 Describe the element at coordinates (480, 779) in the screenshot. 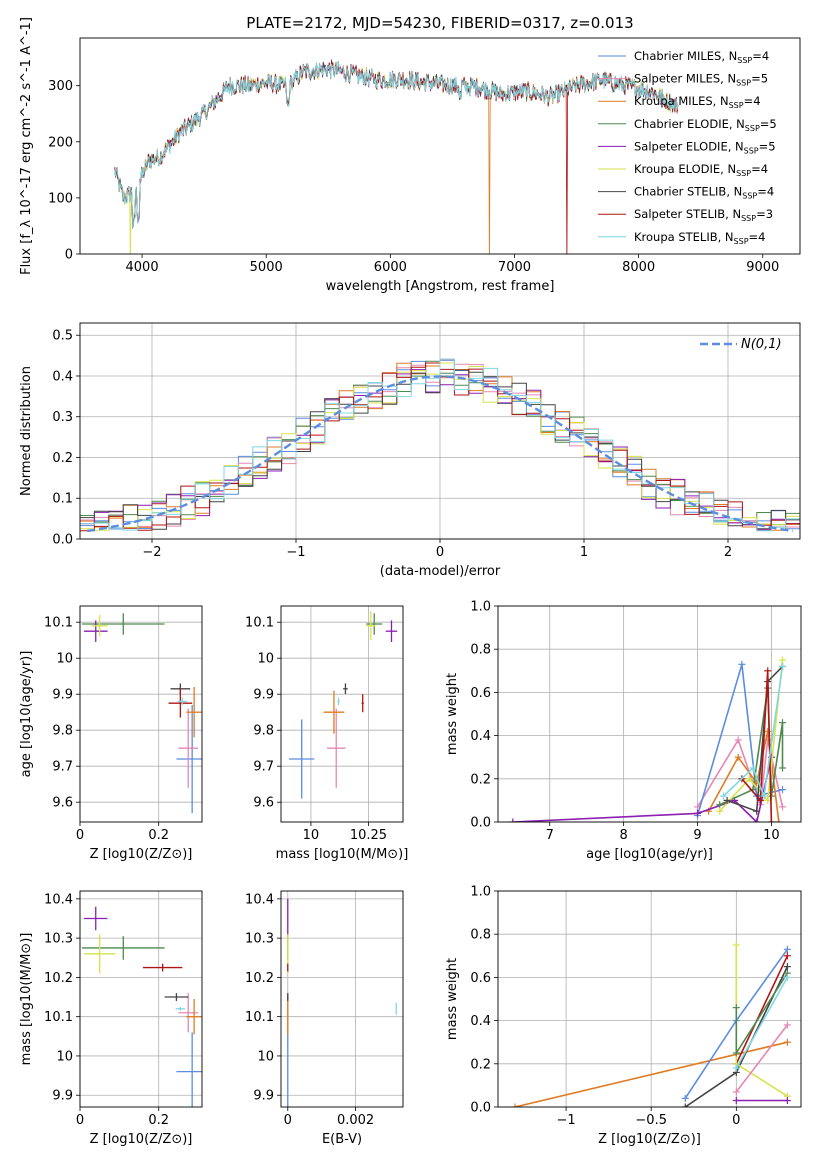

I see `y-tick-label: 0.2` at that location.